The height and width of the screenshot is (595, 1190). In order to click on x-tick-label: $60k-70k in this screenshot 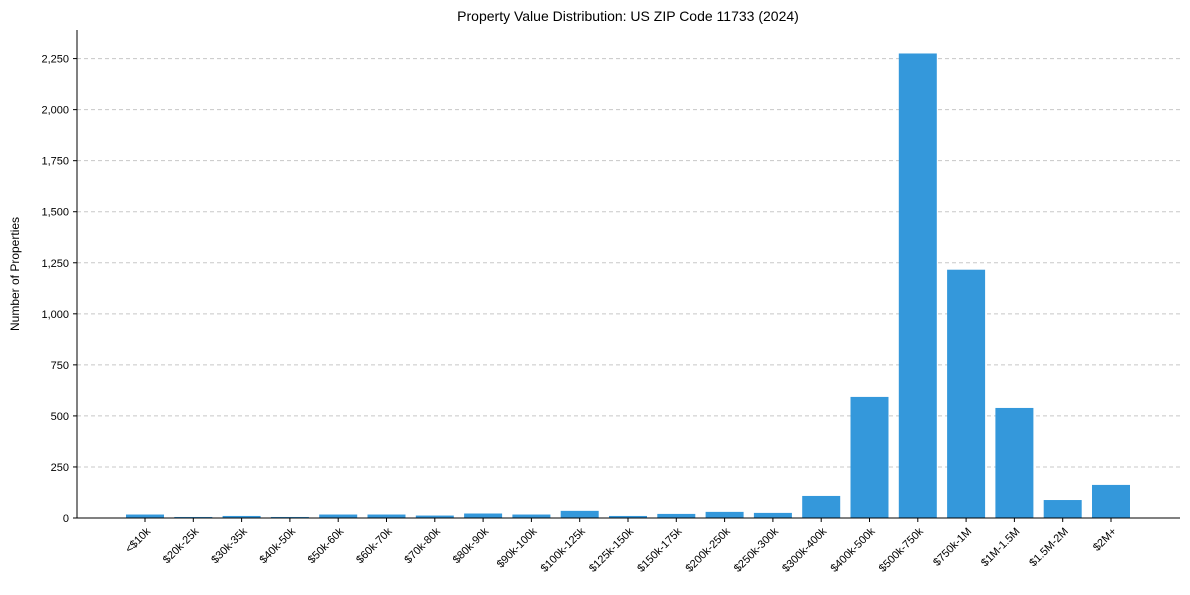, I will do `click(374, 545)`.